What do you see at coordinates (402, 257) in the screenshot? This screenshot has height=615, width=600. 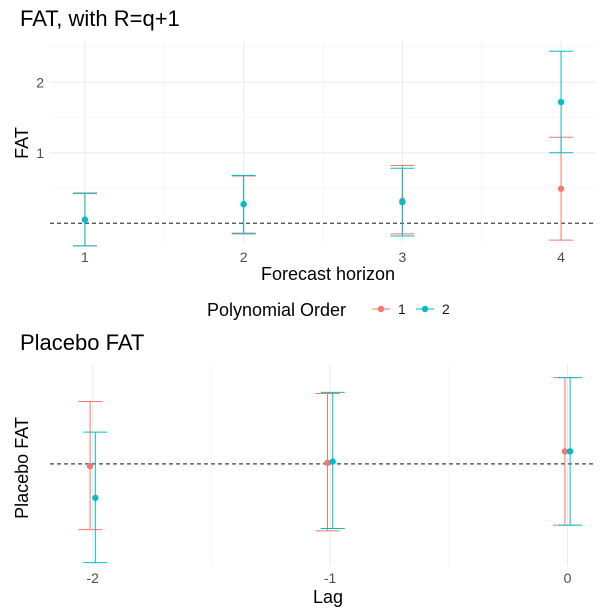 I see `x-tick-label: 3` at bounding box center [402, 257].